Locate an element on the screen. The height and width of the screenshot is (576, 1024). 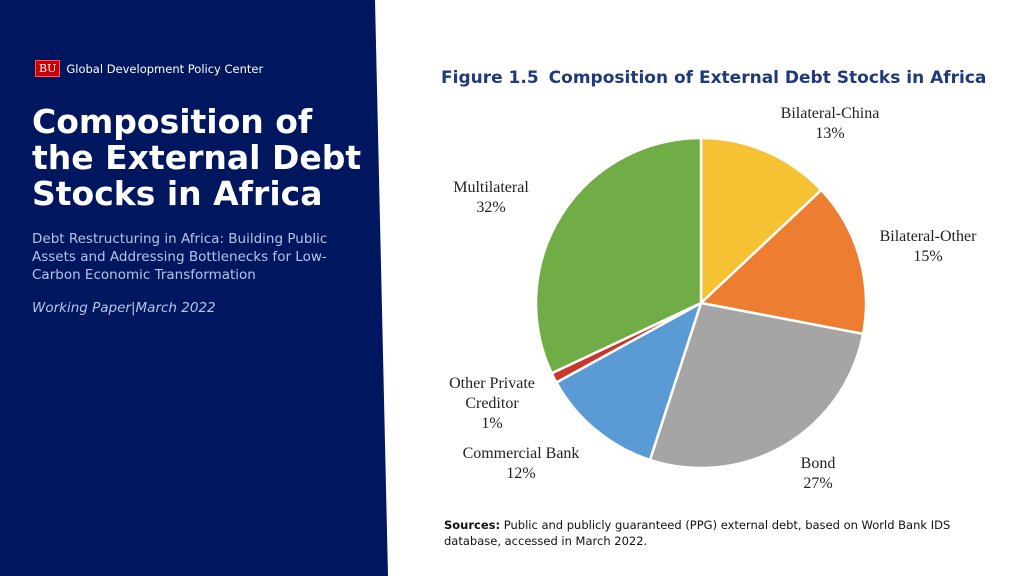
bu-logo: BU is located at coordinates (48, 68).